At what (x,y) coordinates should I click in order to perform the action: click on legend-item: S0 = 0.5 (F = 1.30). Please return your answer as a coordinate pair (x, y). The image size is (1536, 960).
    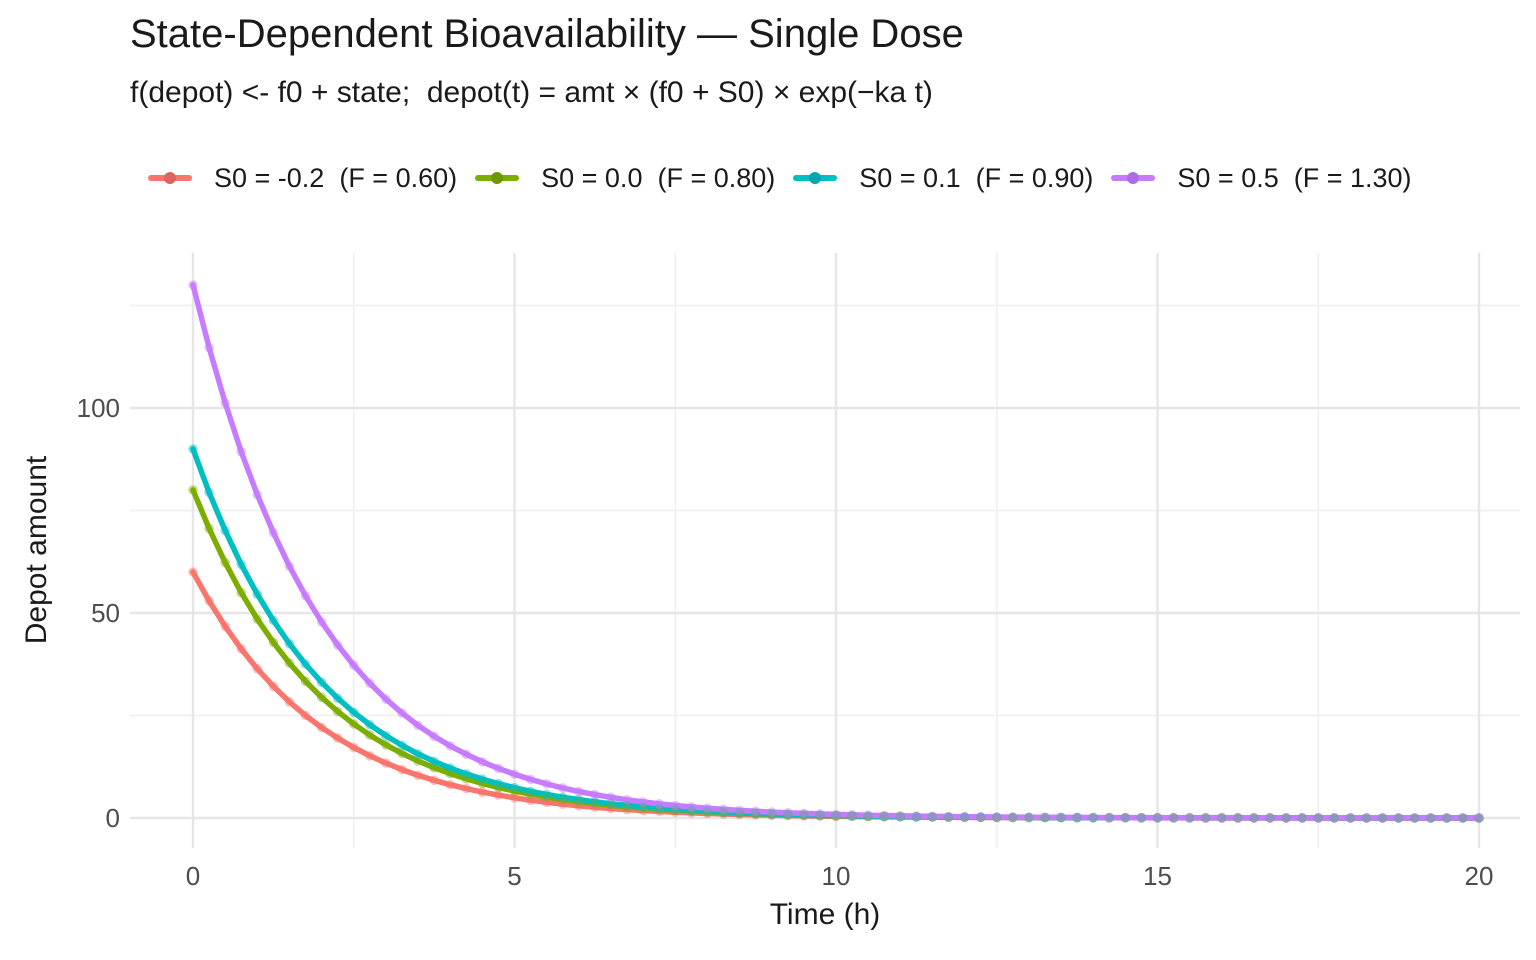
    Looking at the image, I should click on (1261, 178).